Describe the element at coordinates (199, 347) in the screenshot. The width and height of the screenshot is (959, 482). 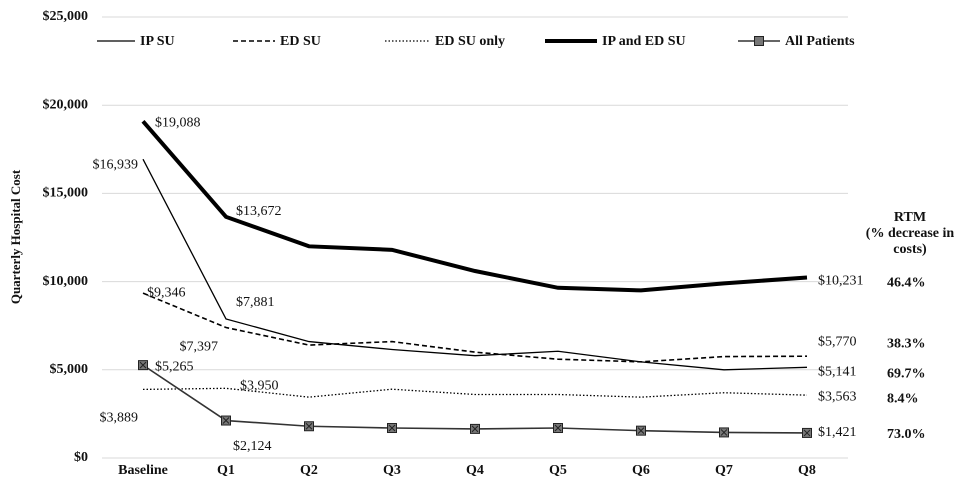
I see `data-label: $7,397` at that location.